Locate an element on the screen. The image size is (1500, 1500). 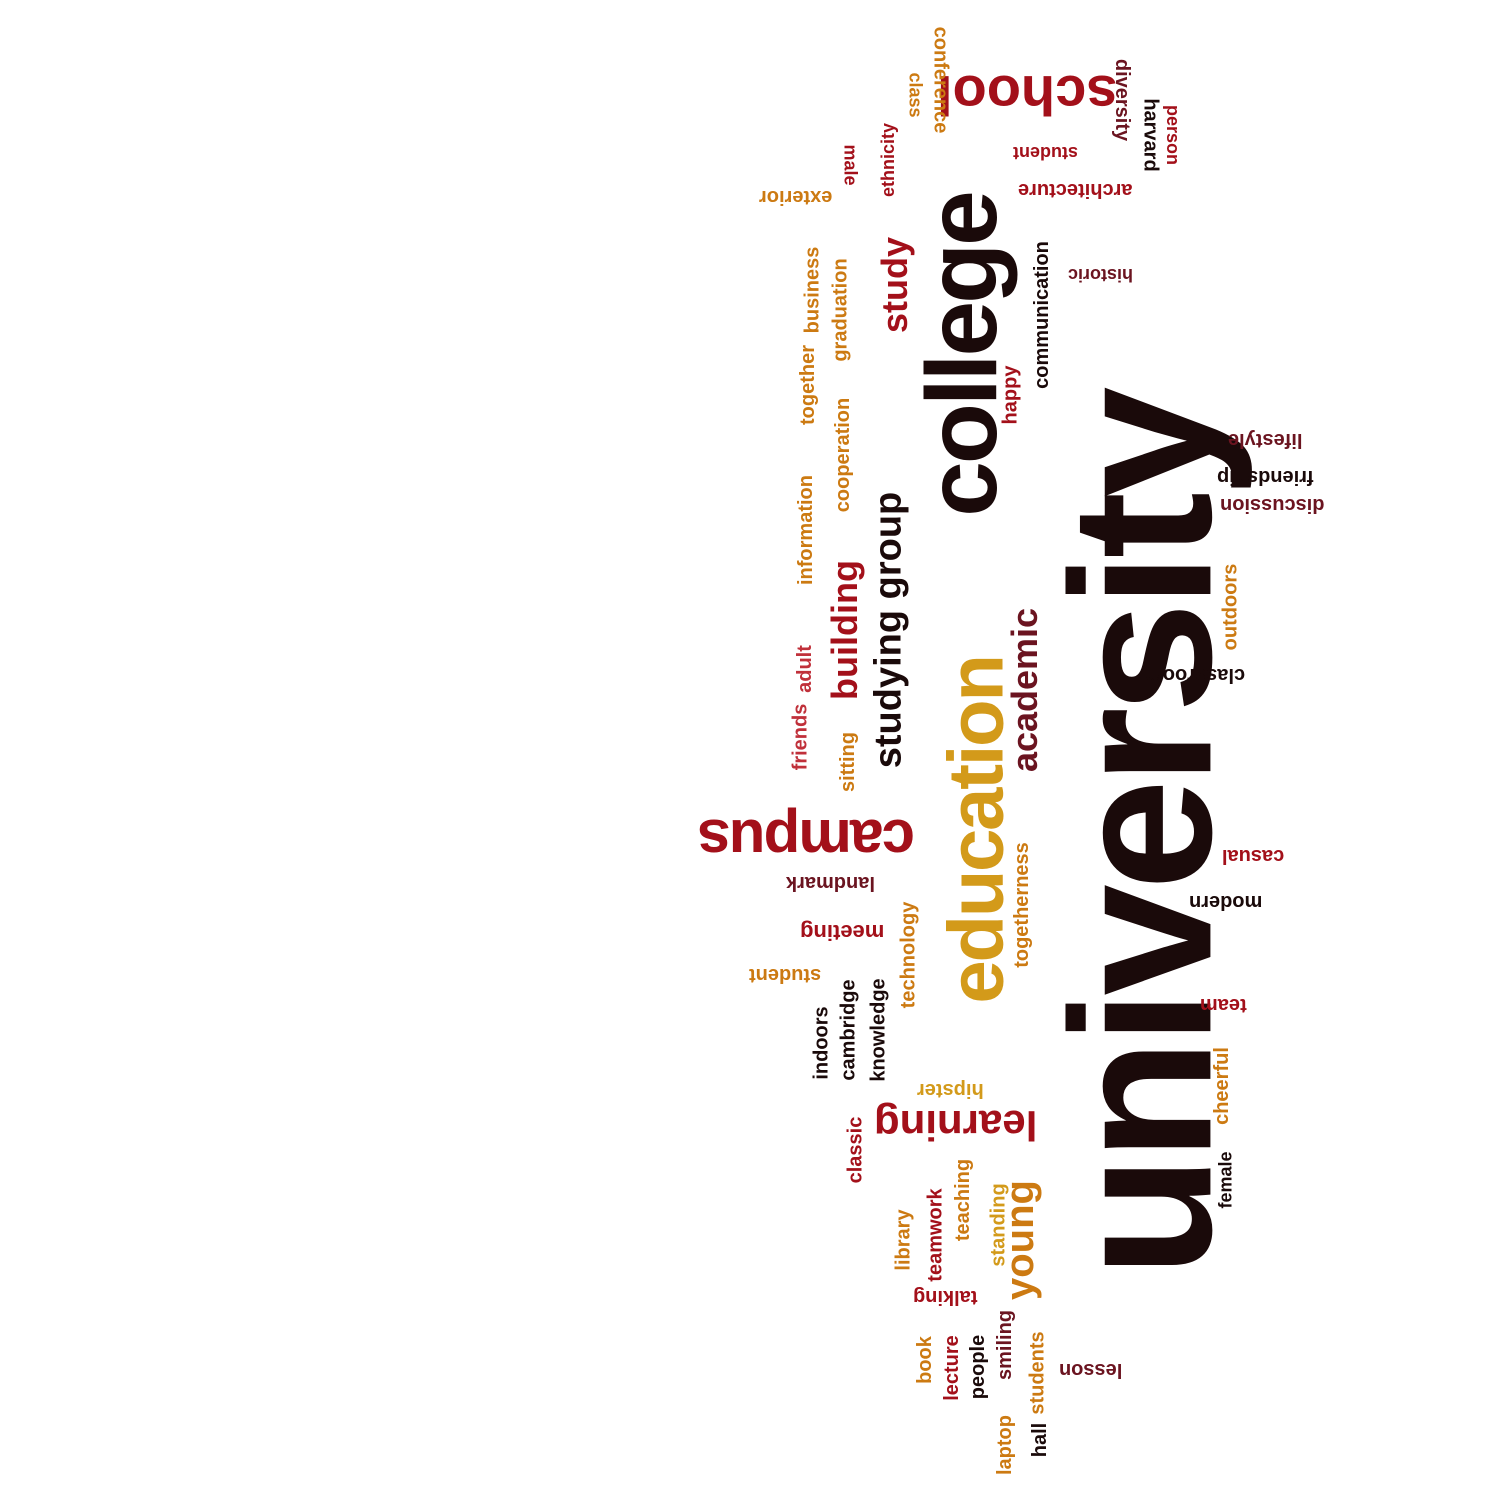
word-happy: happy is located at coordinates (1009, 395).